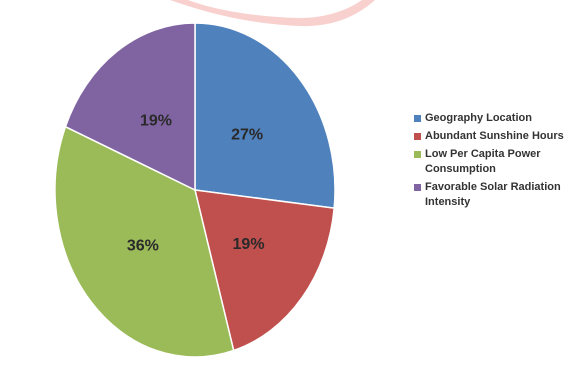 The width and height of the screenshot is (580, 379). Describe the element at coordinates (417, 187) in the screenshot. I see `legend-swatch-favorable-solar-radiation-intensity` at that location.